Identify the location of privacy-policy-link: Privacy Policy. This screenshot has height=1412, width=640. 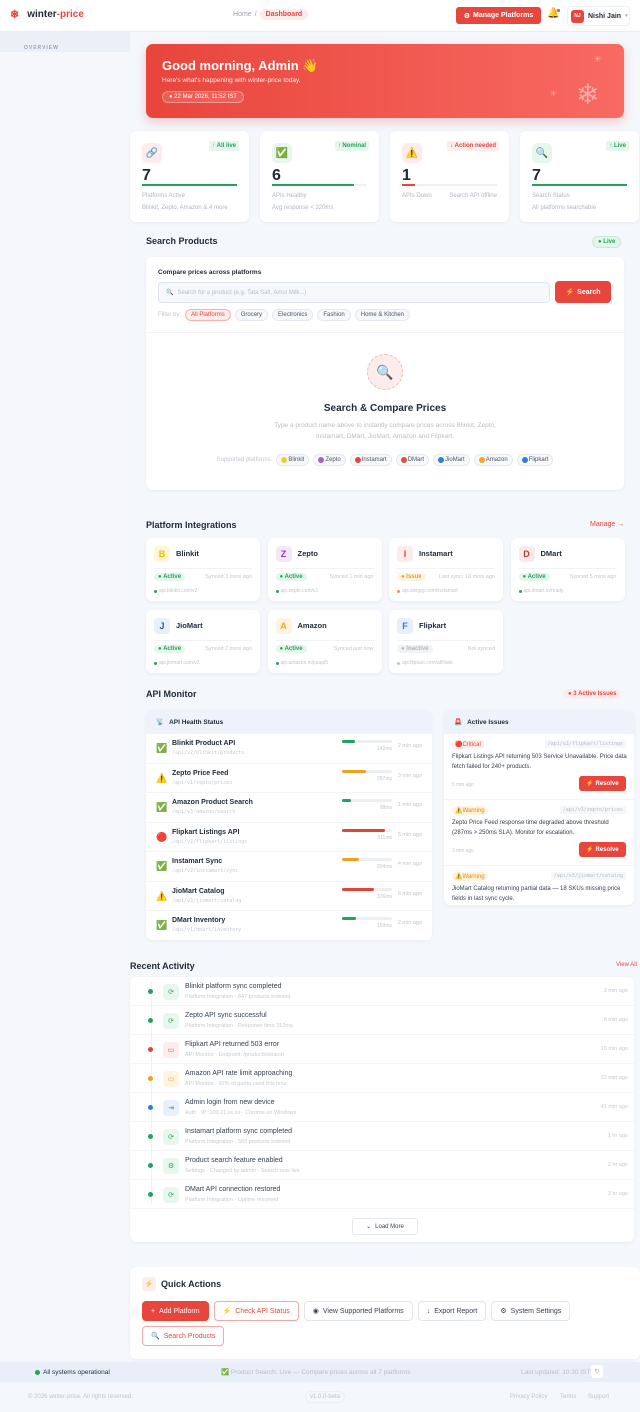
(529, 1397).